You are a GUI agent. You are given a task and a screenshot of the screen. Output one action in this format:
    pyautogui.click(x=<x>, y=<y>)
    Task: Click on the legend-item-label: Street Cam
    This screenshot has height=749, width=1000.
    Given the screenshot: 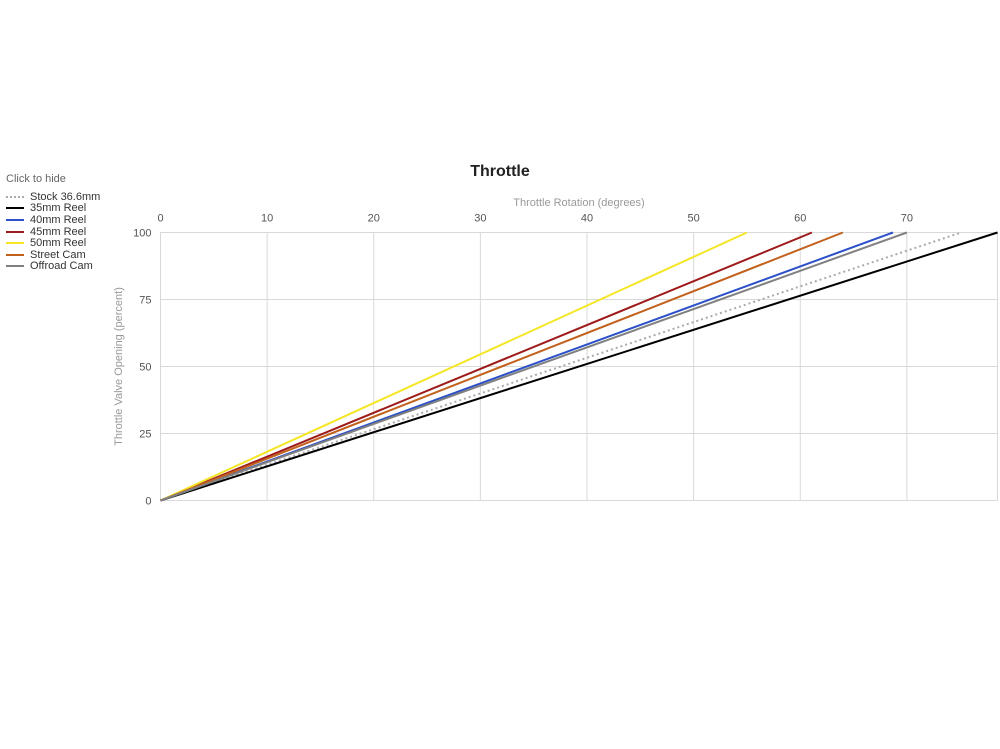 What is the action you would take?
    pyautogui.click(x=58, y=254)
    